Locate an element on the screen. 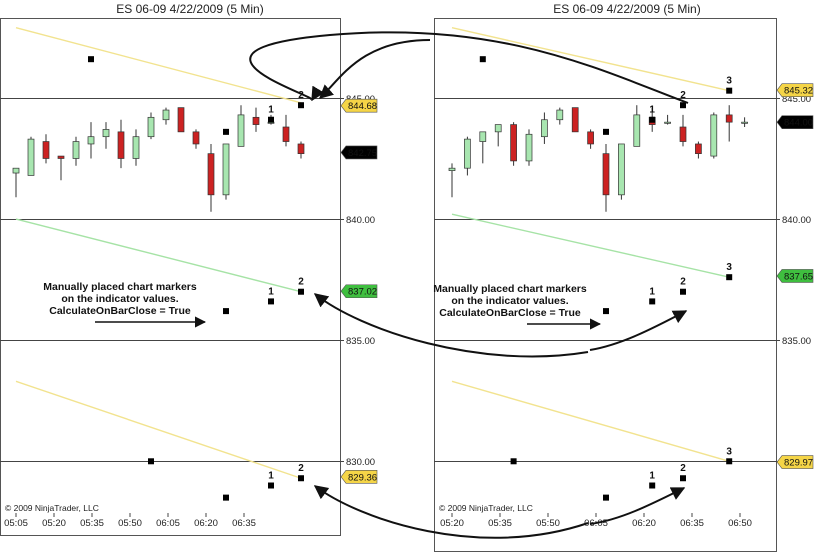  price-badge-label: 842.75 is located at coordinates (362, 153).